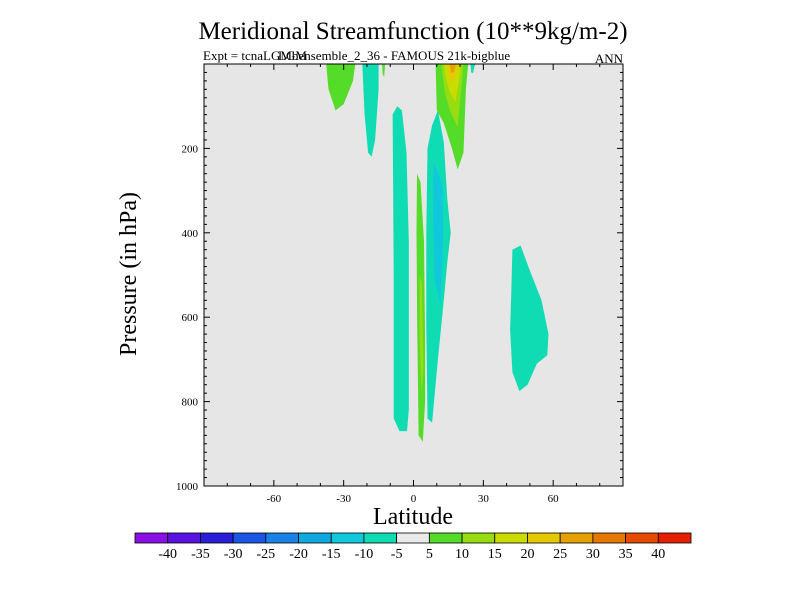 Image resolution: width=800 pixels, height=600 pixels. Describe the element at coordinates (626, 554) in the screenshot. I see `colorbar-label: 35` at that location.